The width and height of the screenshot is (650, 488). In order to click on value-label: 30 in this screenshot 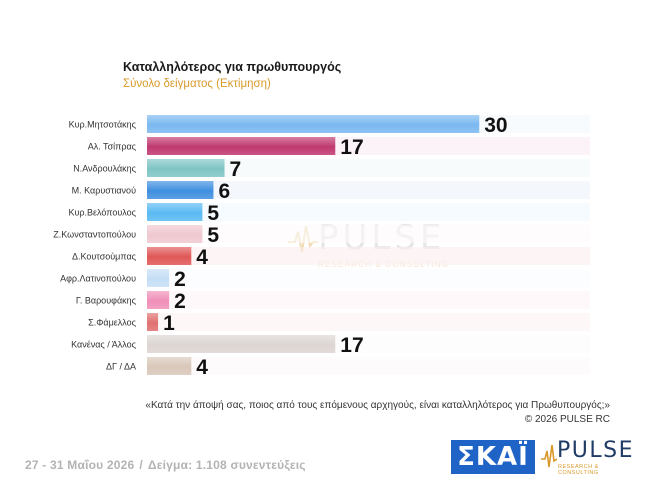, I will do `click(495, 125)`.